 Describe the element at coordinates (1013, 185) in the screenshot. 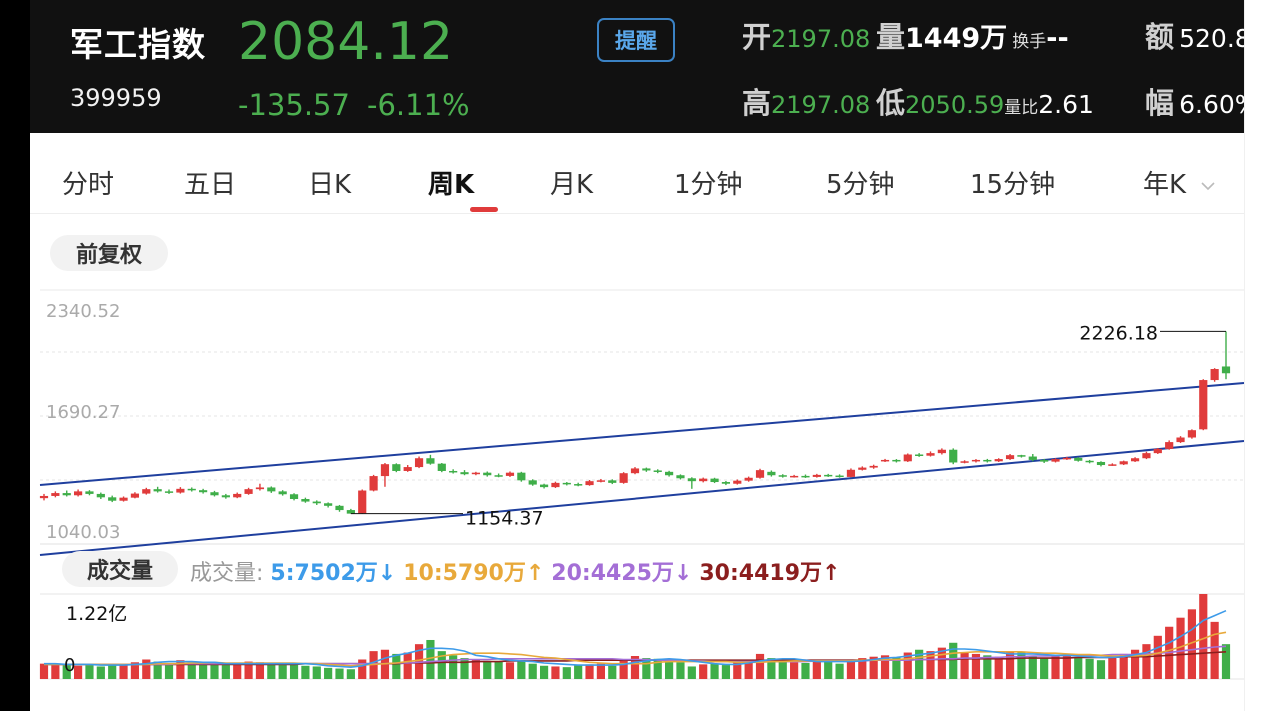

I see `tab-15min: 15分钟` at that location.